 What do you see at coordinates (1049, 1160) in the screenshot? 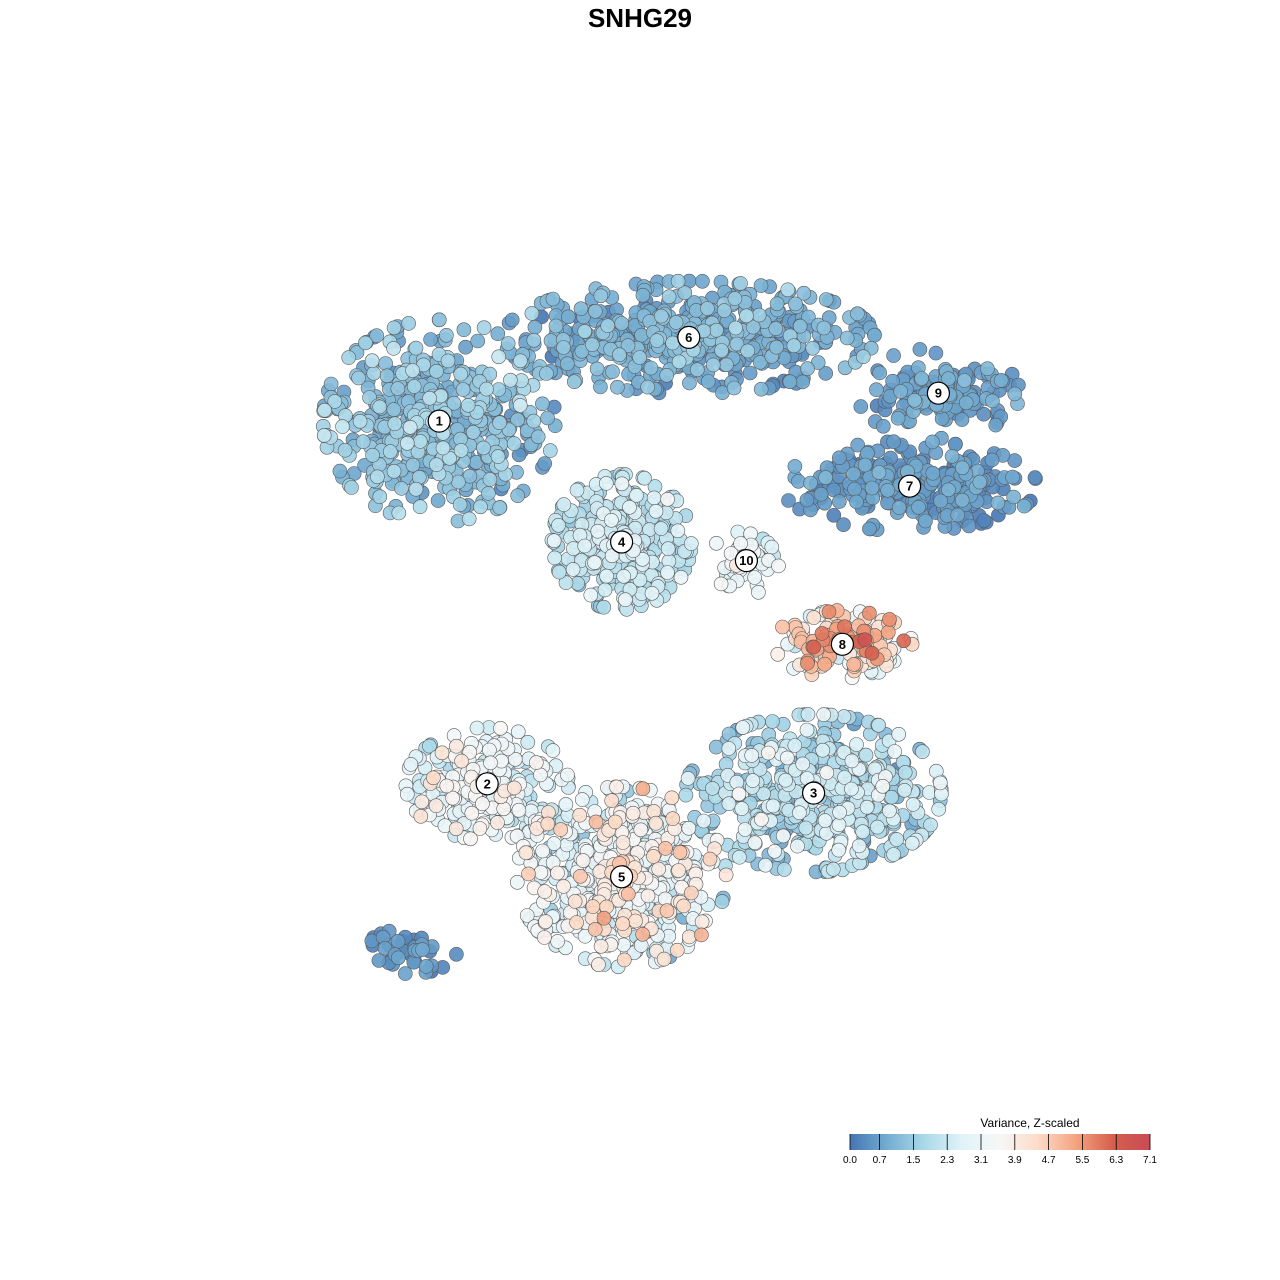
I see `legend-tick-label: 4.7` at bounding box center [1049, 1160].